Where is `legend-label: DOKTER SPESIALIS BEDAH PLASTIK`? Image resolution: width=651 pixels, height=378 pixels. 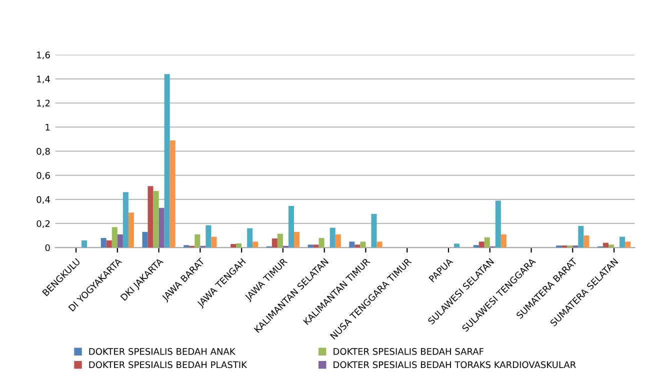 legend-label: DOKTER SPESIALIS BEDAH PLASTIK is located at coordinates (168, 364).